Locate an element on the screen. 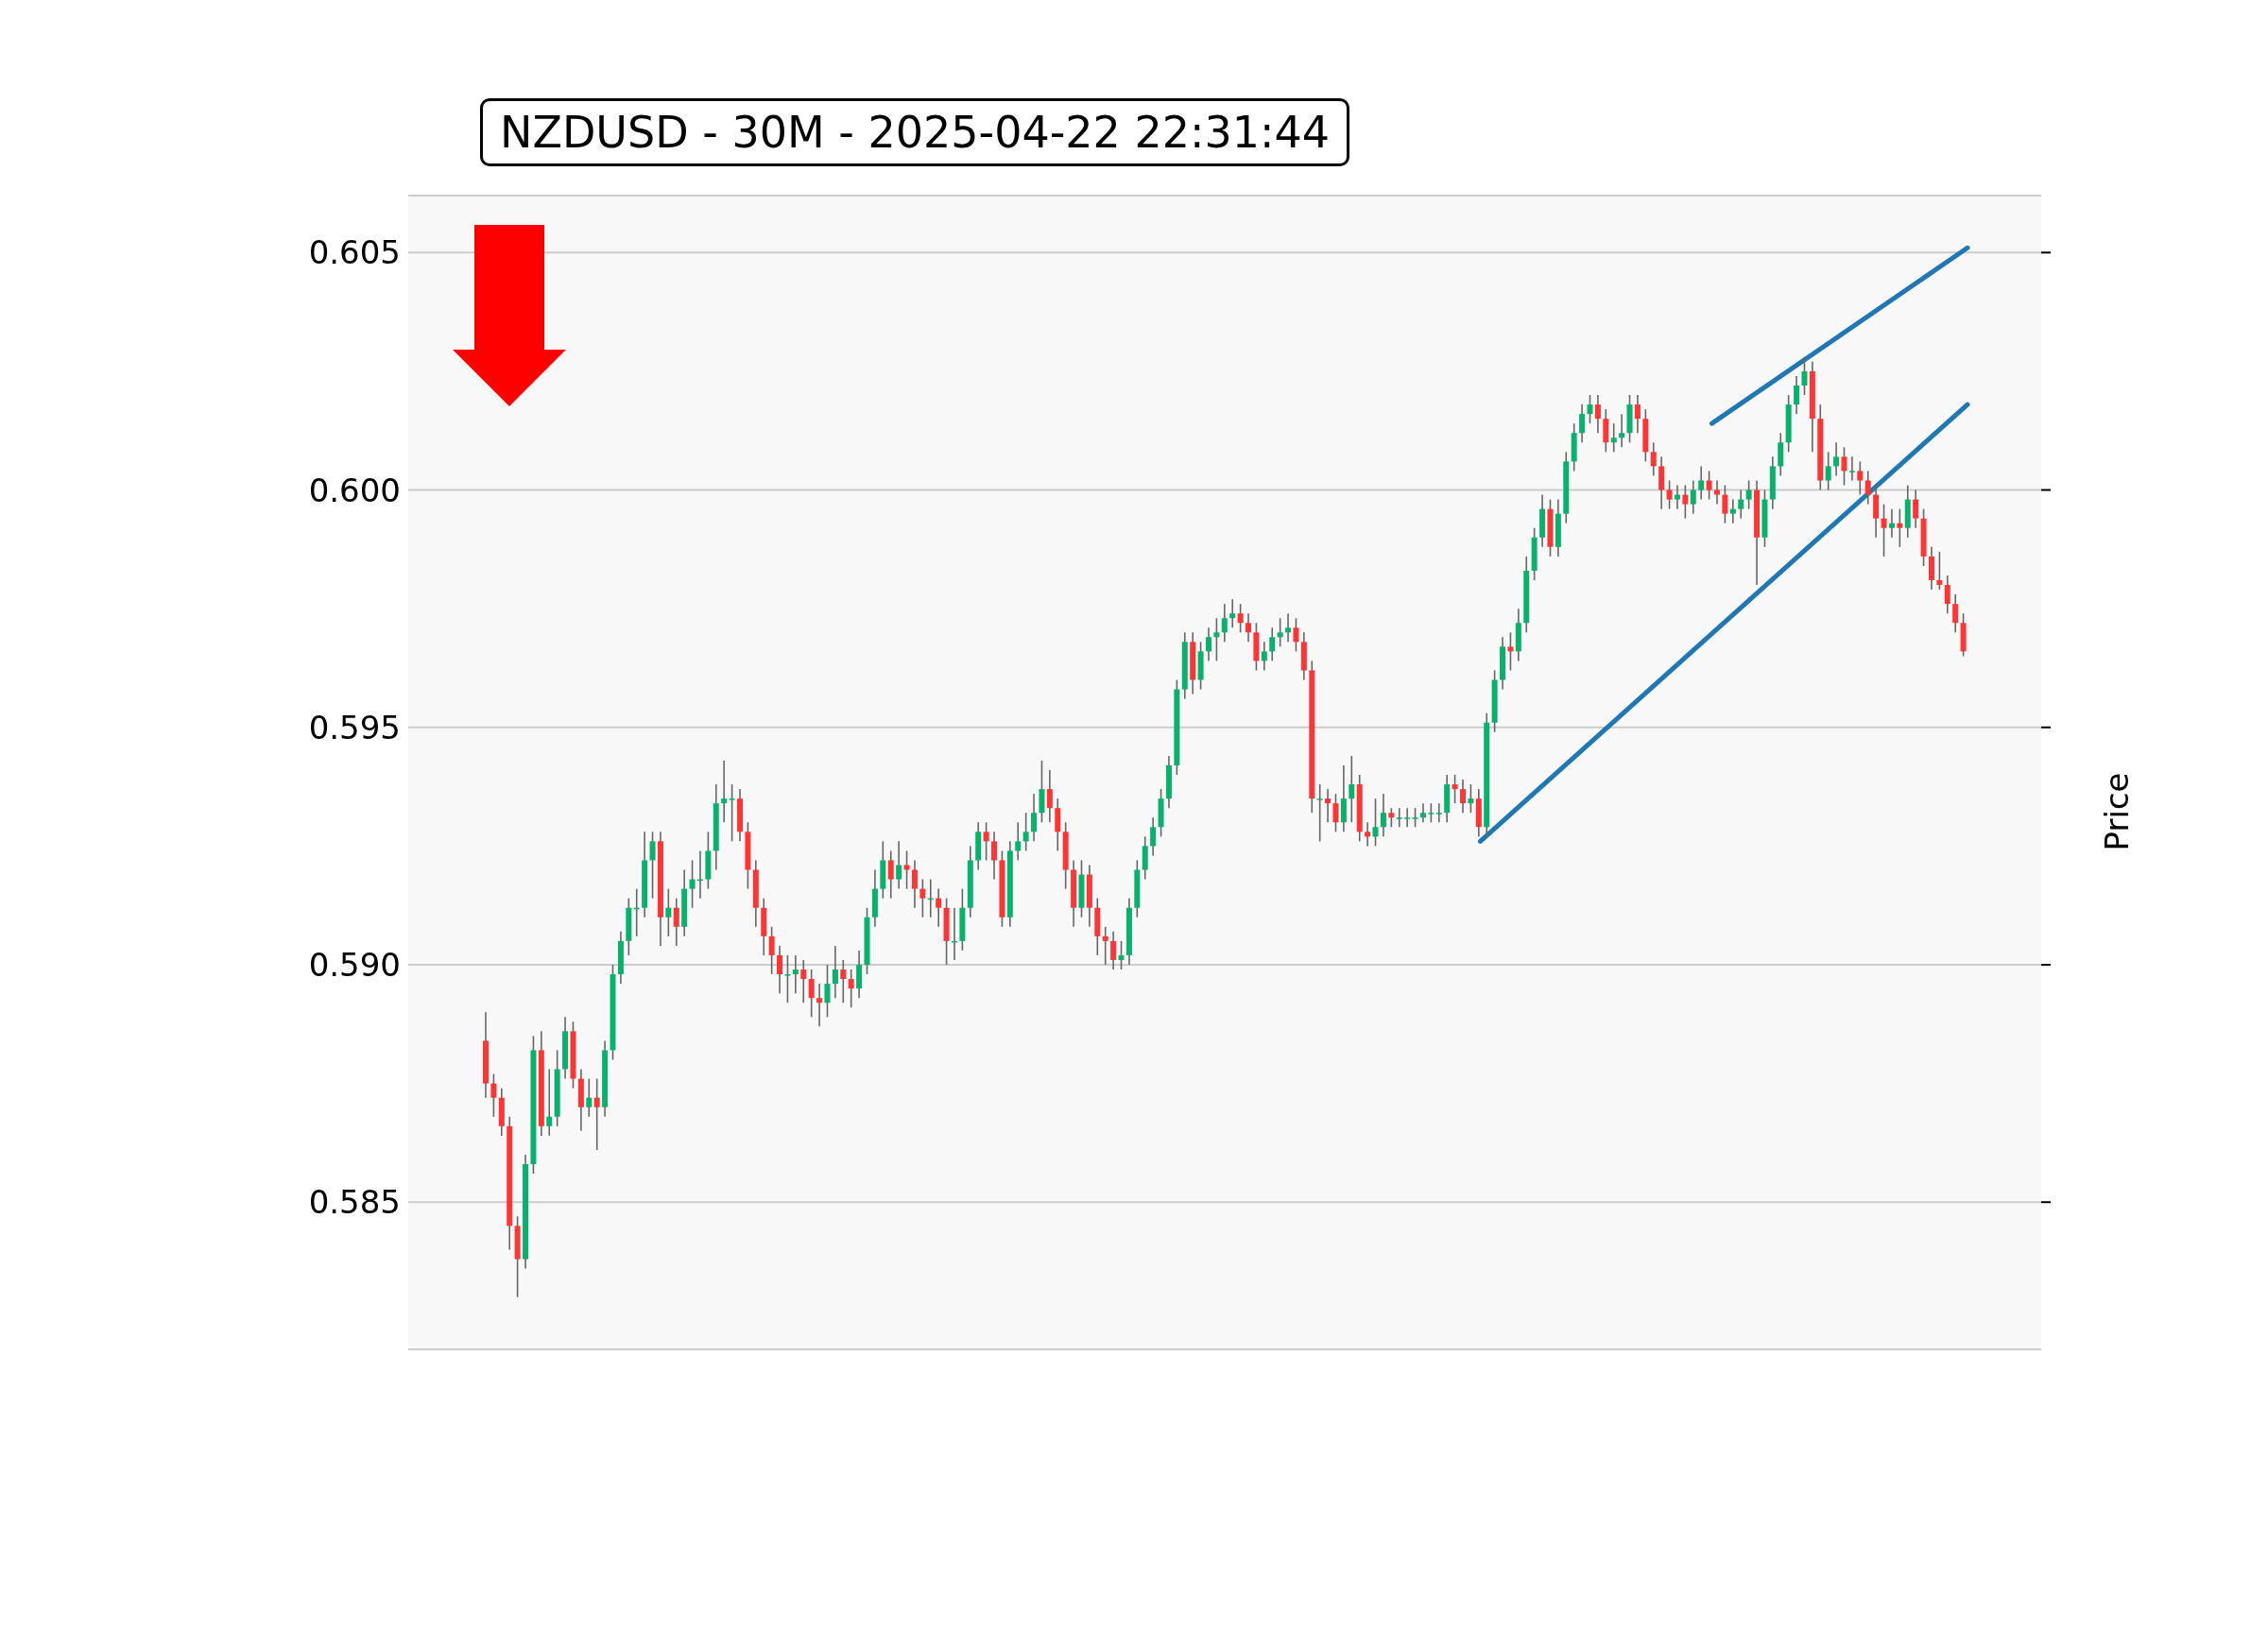 This screenshot has height=1630, width=2268. y-tick-label: 0.595 is located at coordinates (354, 727).